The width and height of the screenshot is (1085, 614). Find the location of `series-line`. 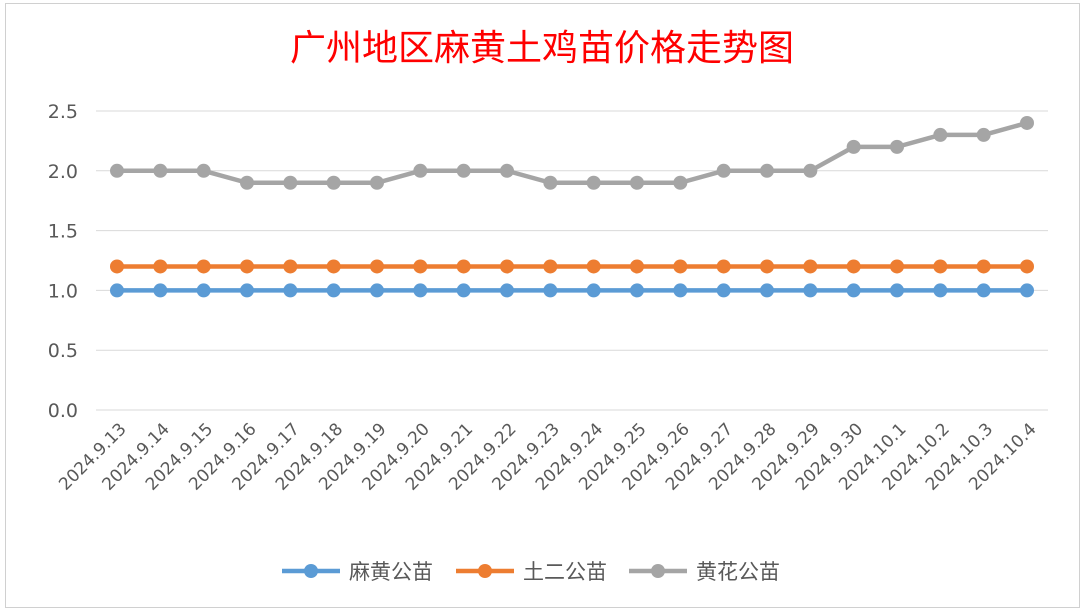

series-line is located at coordinates (572, 153).